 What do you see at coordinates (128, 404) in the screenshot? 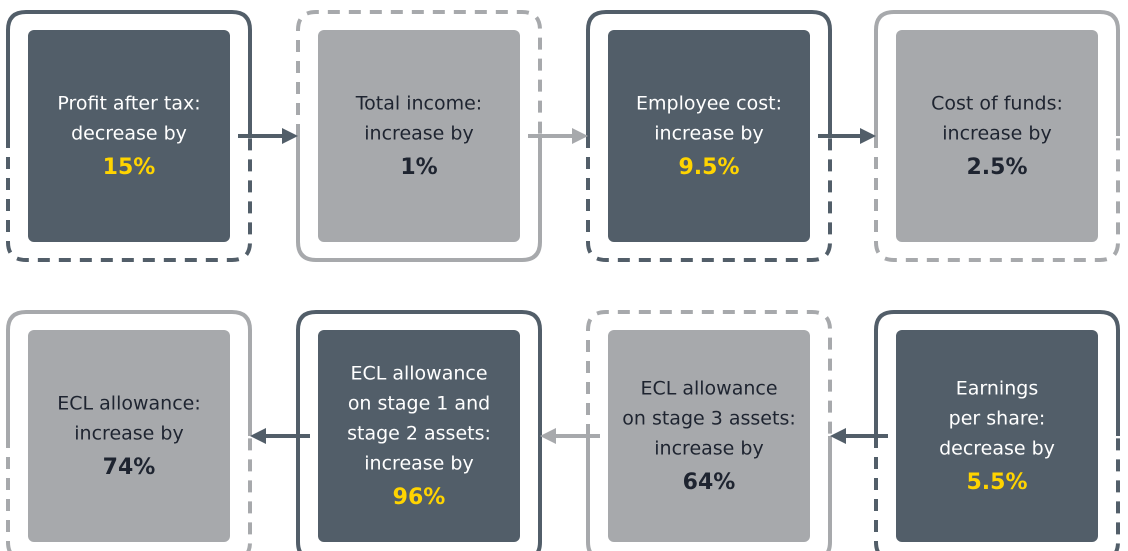
I see `card-label: ECL allowance:` at bounding box center [128, 404].